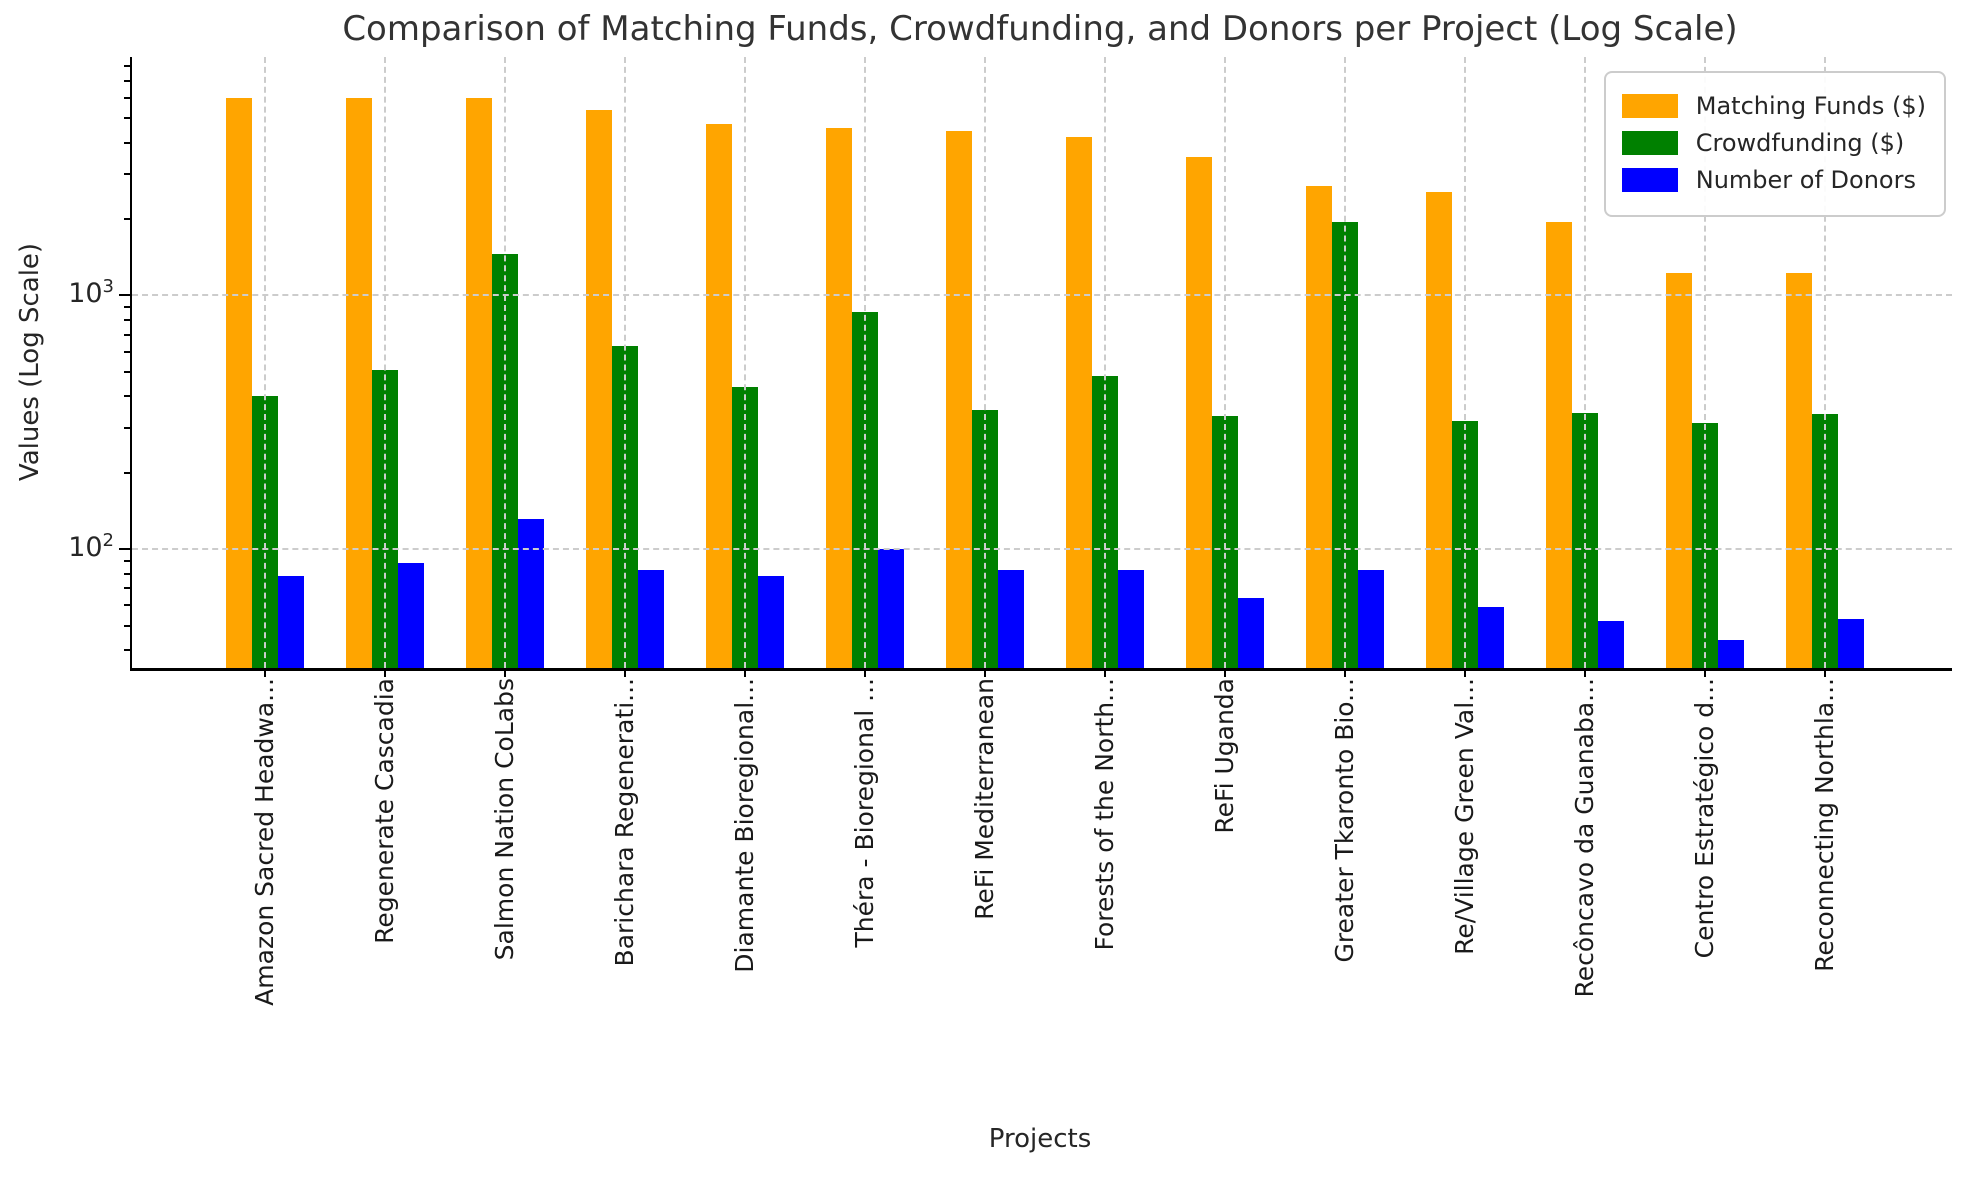  Describe the element at coordinates (1224, 756) in the screenshot. I see `x-tick-label: ReFi Uganda` at that location.